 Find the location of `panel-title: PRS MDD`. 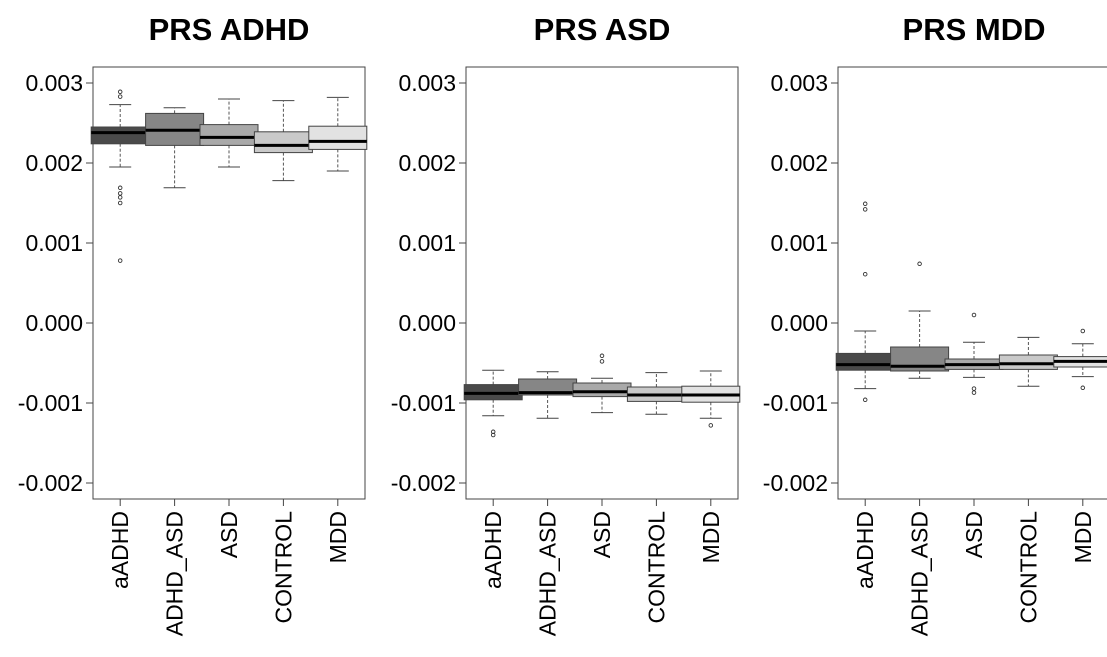

panel-title: PRS MDD is located at coordinates (974, 29).